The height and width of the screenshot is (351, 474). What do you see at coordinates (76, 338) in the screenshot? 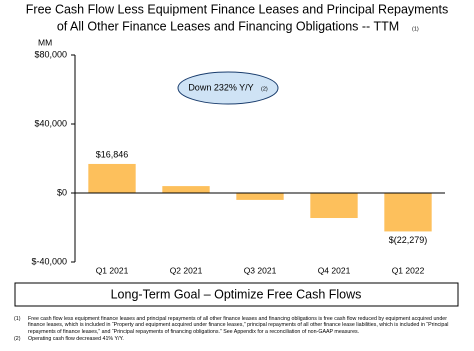
I see `footnote-text: Operating cash flow decreased 41% Y/Y.` at bounding box center [76, 338].